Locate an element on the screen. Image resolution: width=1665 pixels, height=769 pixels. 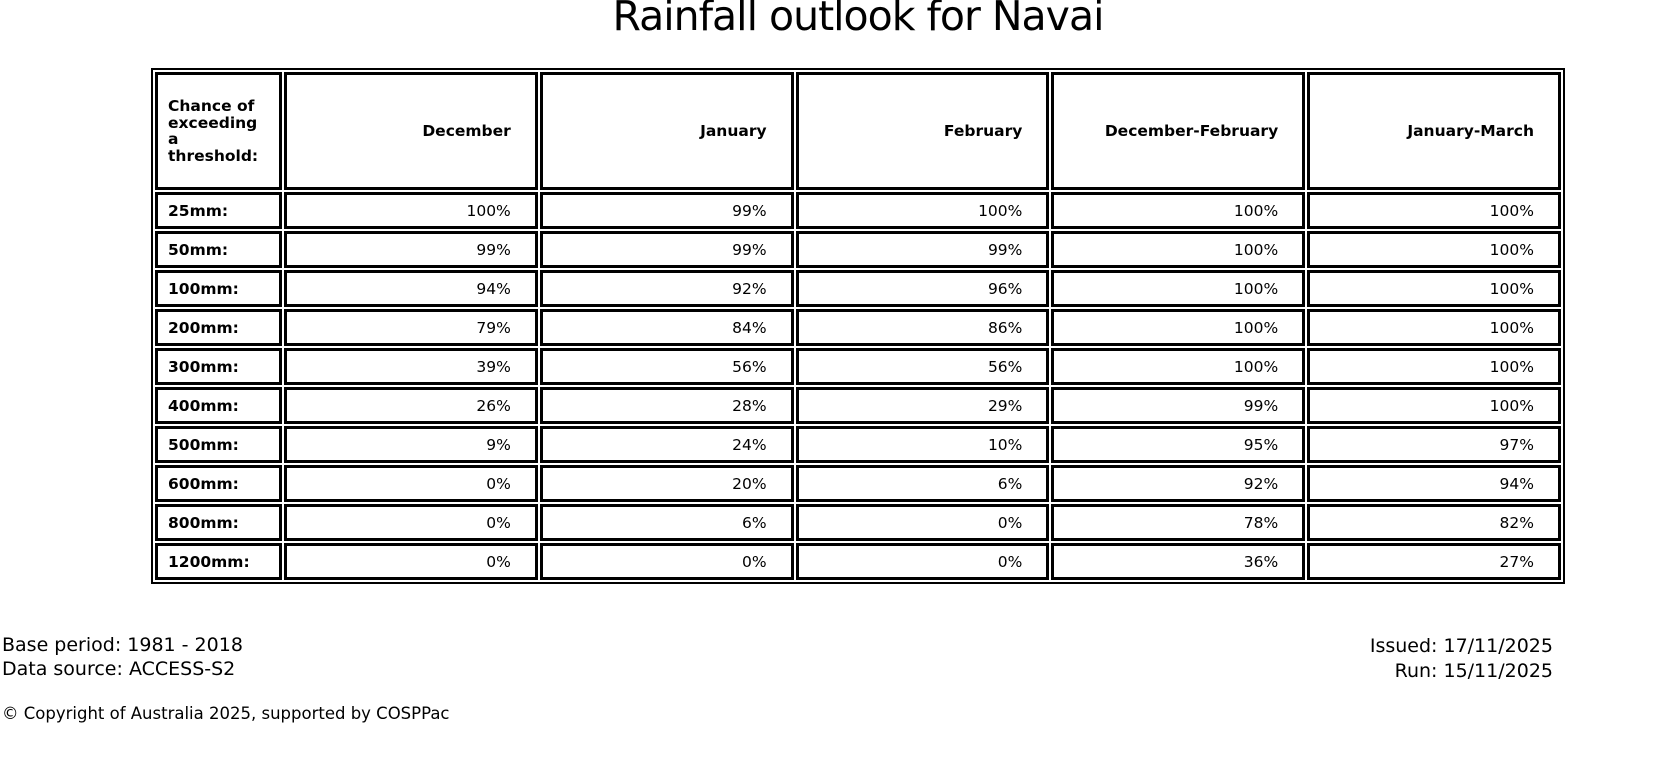
table-row-100mm: 100mm: 94% 92% 96% 100% 100% is located at coordinates (858, 288).